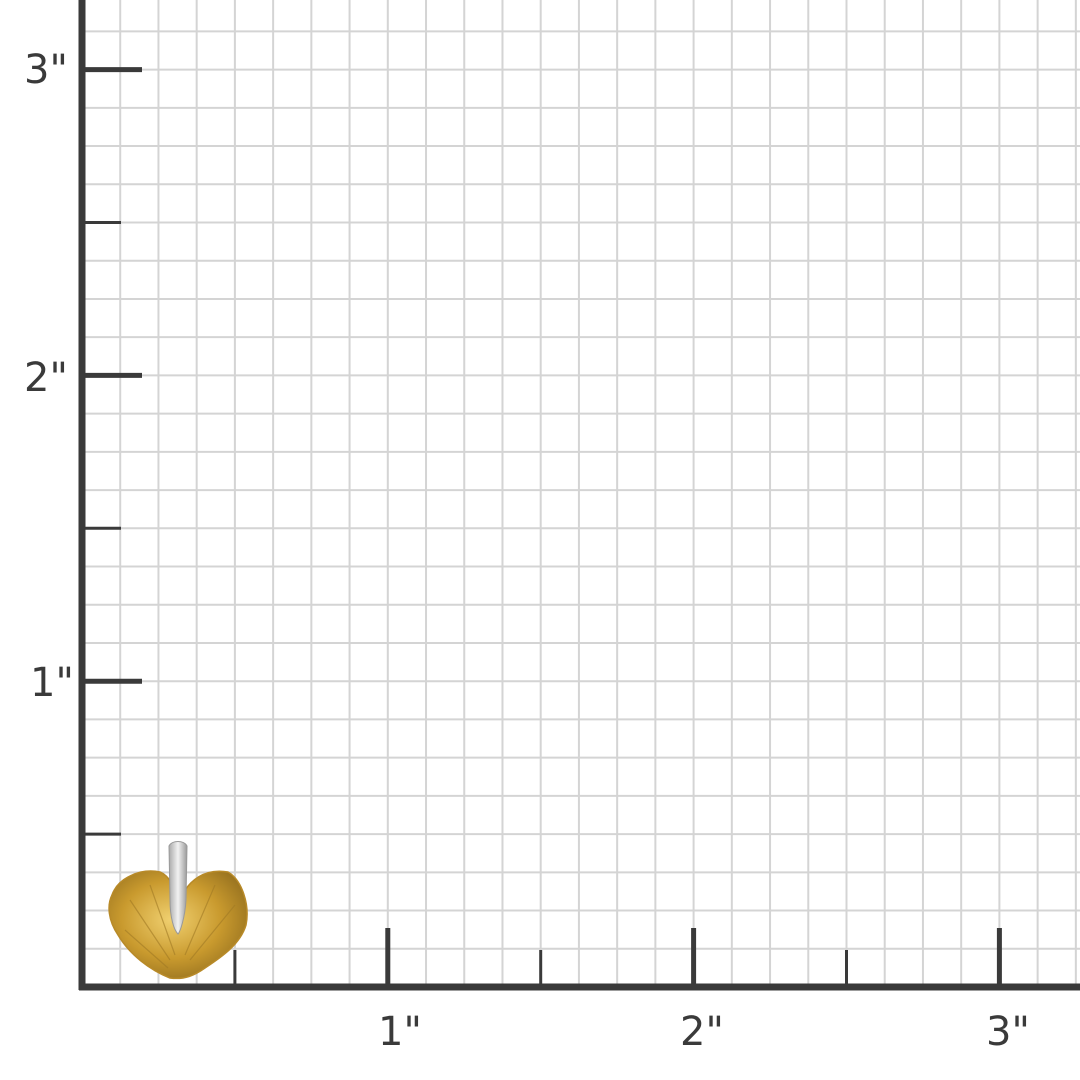 The width and height of the screenshot is (1080, 1080). Describe the element at coordinates (46, 378) in the screenshot. I see `y-label-2: 2"` at that location.